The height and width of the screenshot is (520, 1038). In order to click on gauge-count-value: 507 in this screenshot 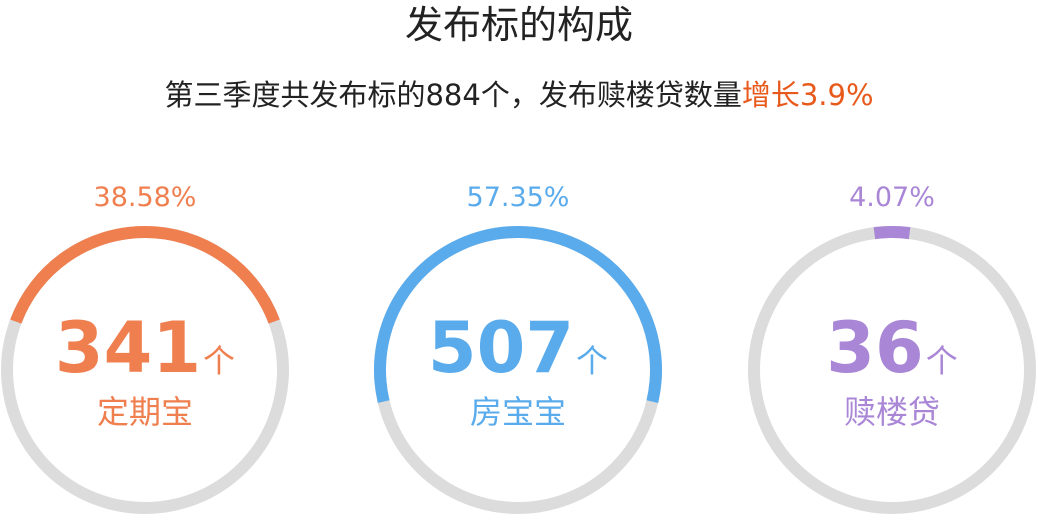, I will do `click(501, 348)`.